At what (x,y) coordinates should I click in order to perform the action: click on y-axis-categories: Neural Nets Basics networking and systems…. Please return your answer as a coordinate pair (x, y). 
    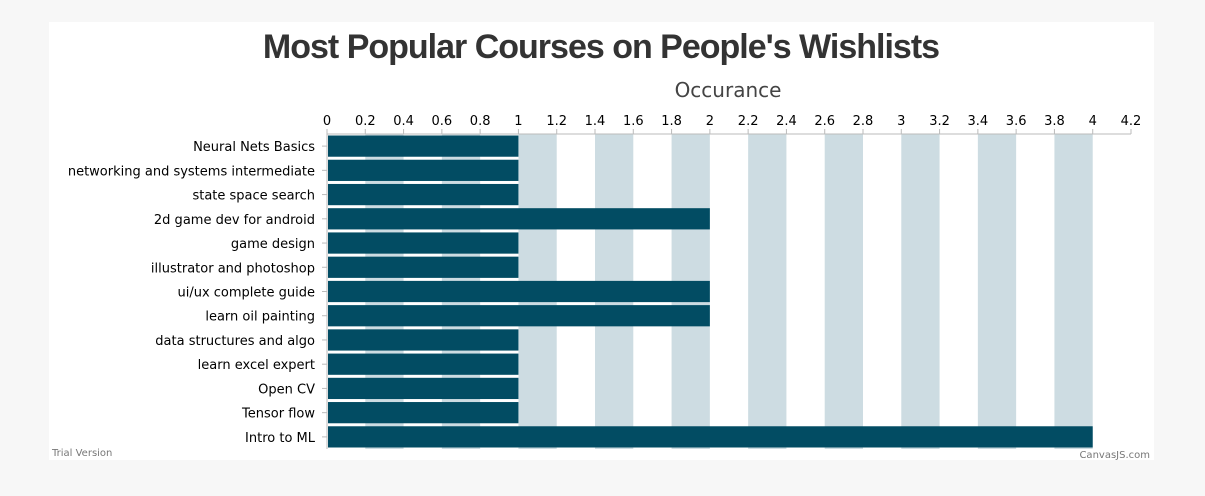
    Looking at the image, I should click on (197, 293).